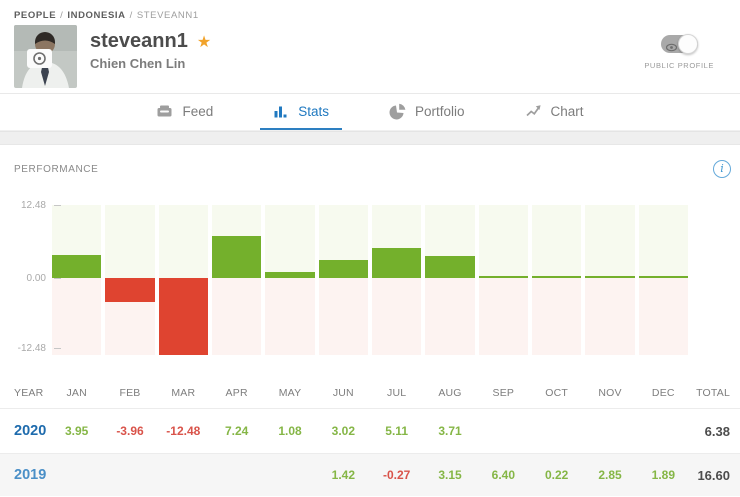  What do you see at coordinates (31, 348) in the screenshot?
I see `y-axis-label: -12.48` at bounding box center [31, 348].